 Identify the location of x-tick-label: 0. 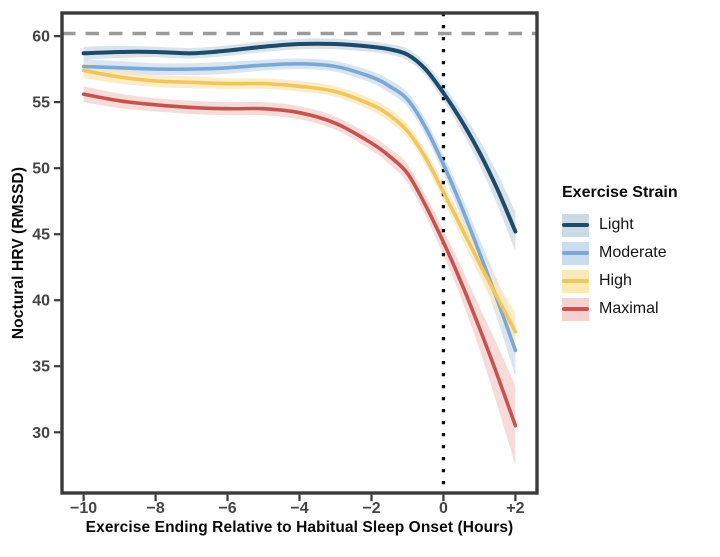
(443, 508).